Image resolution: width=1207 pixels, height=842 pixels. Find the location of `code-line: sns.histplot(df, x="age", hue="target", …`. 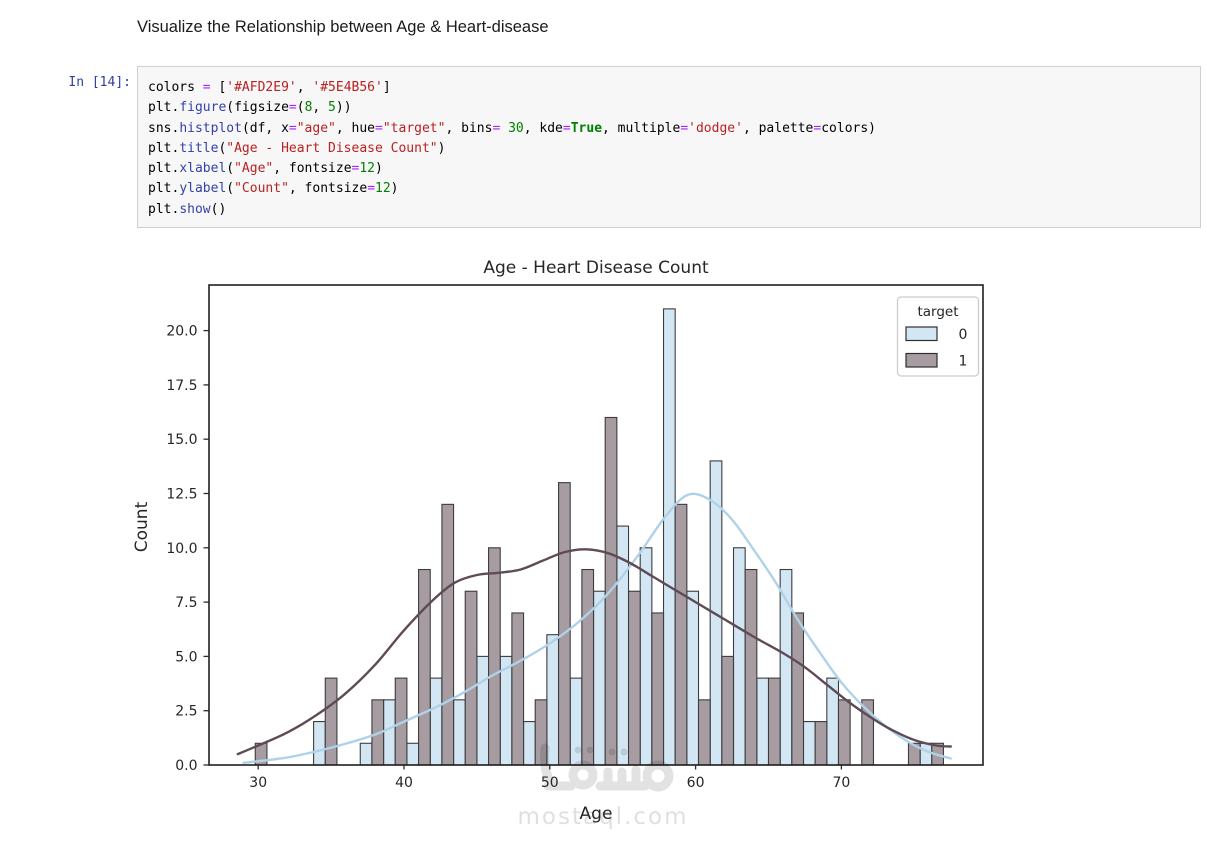

code-line: sns.histplot(df, x="age", hue="target", … is located at coordinates (512, 128).